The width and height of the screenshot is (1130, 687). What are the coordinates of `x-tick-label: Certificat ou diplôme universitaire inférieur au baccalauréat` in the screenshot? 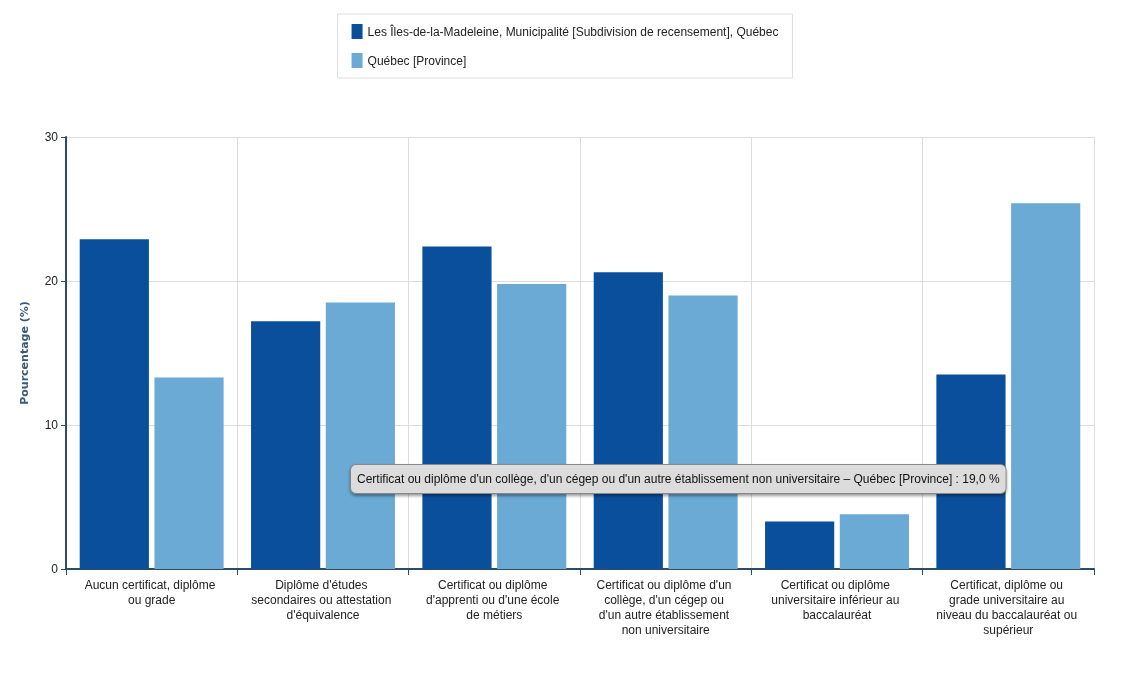 It's located at (837, 599).